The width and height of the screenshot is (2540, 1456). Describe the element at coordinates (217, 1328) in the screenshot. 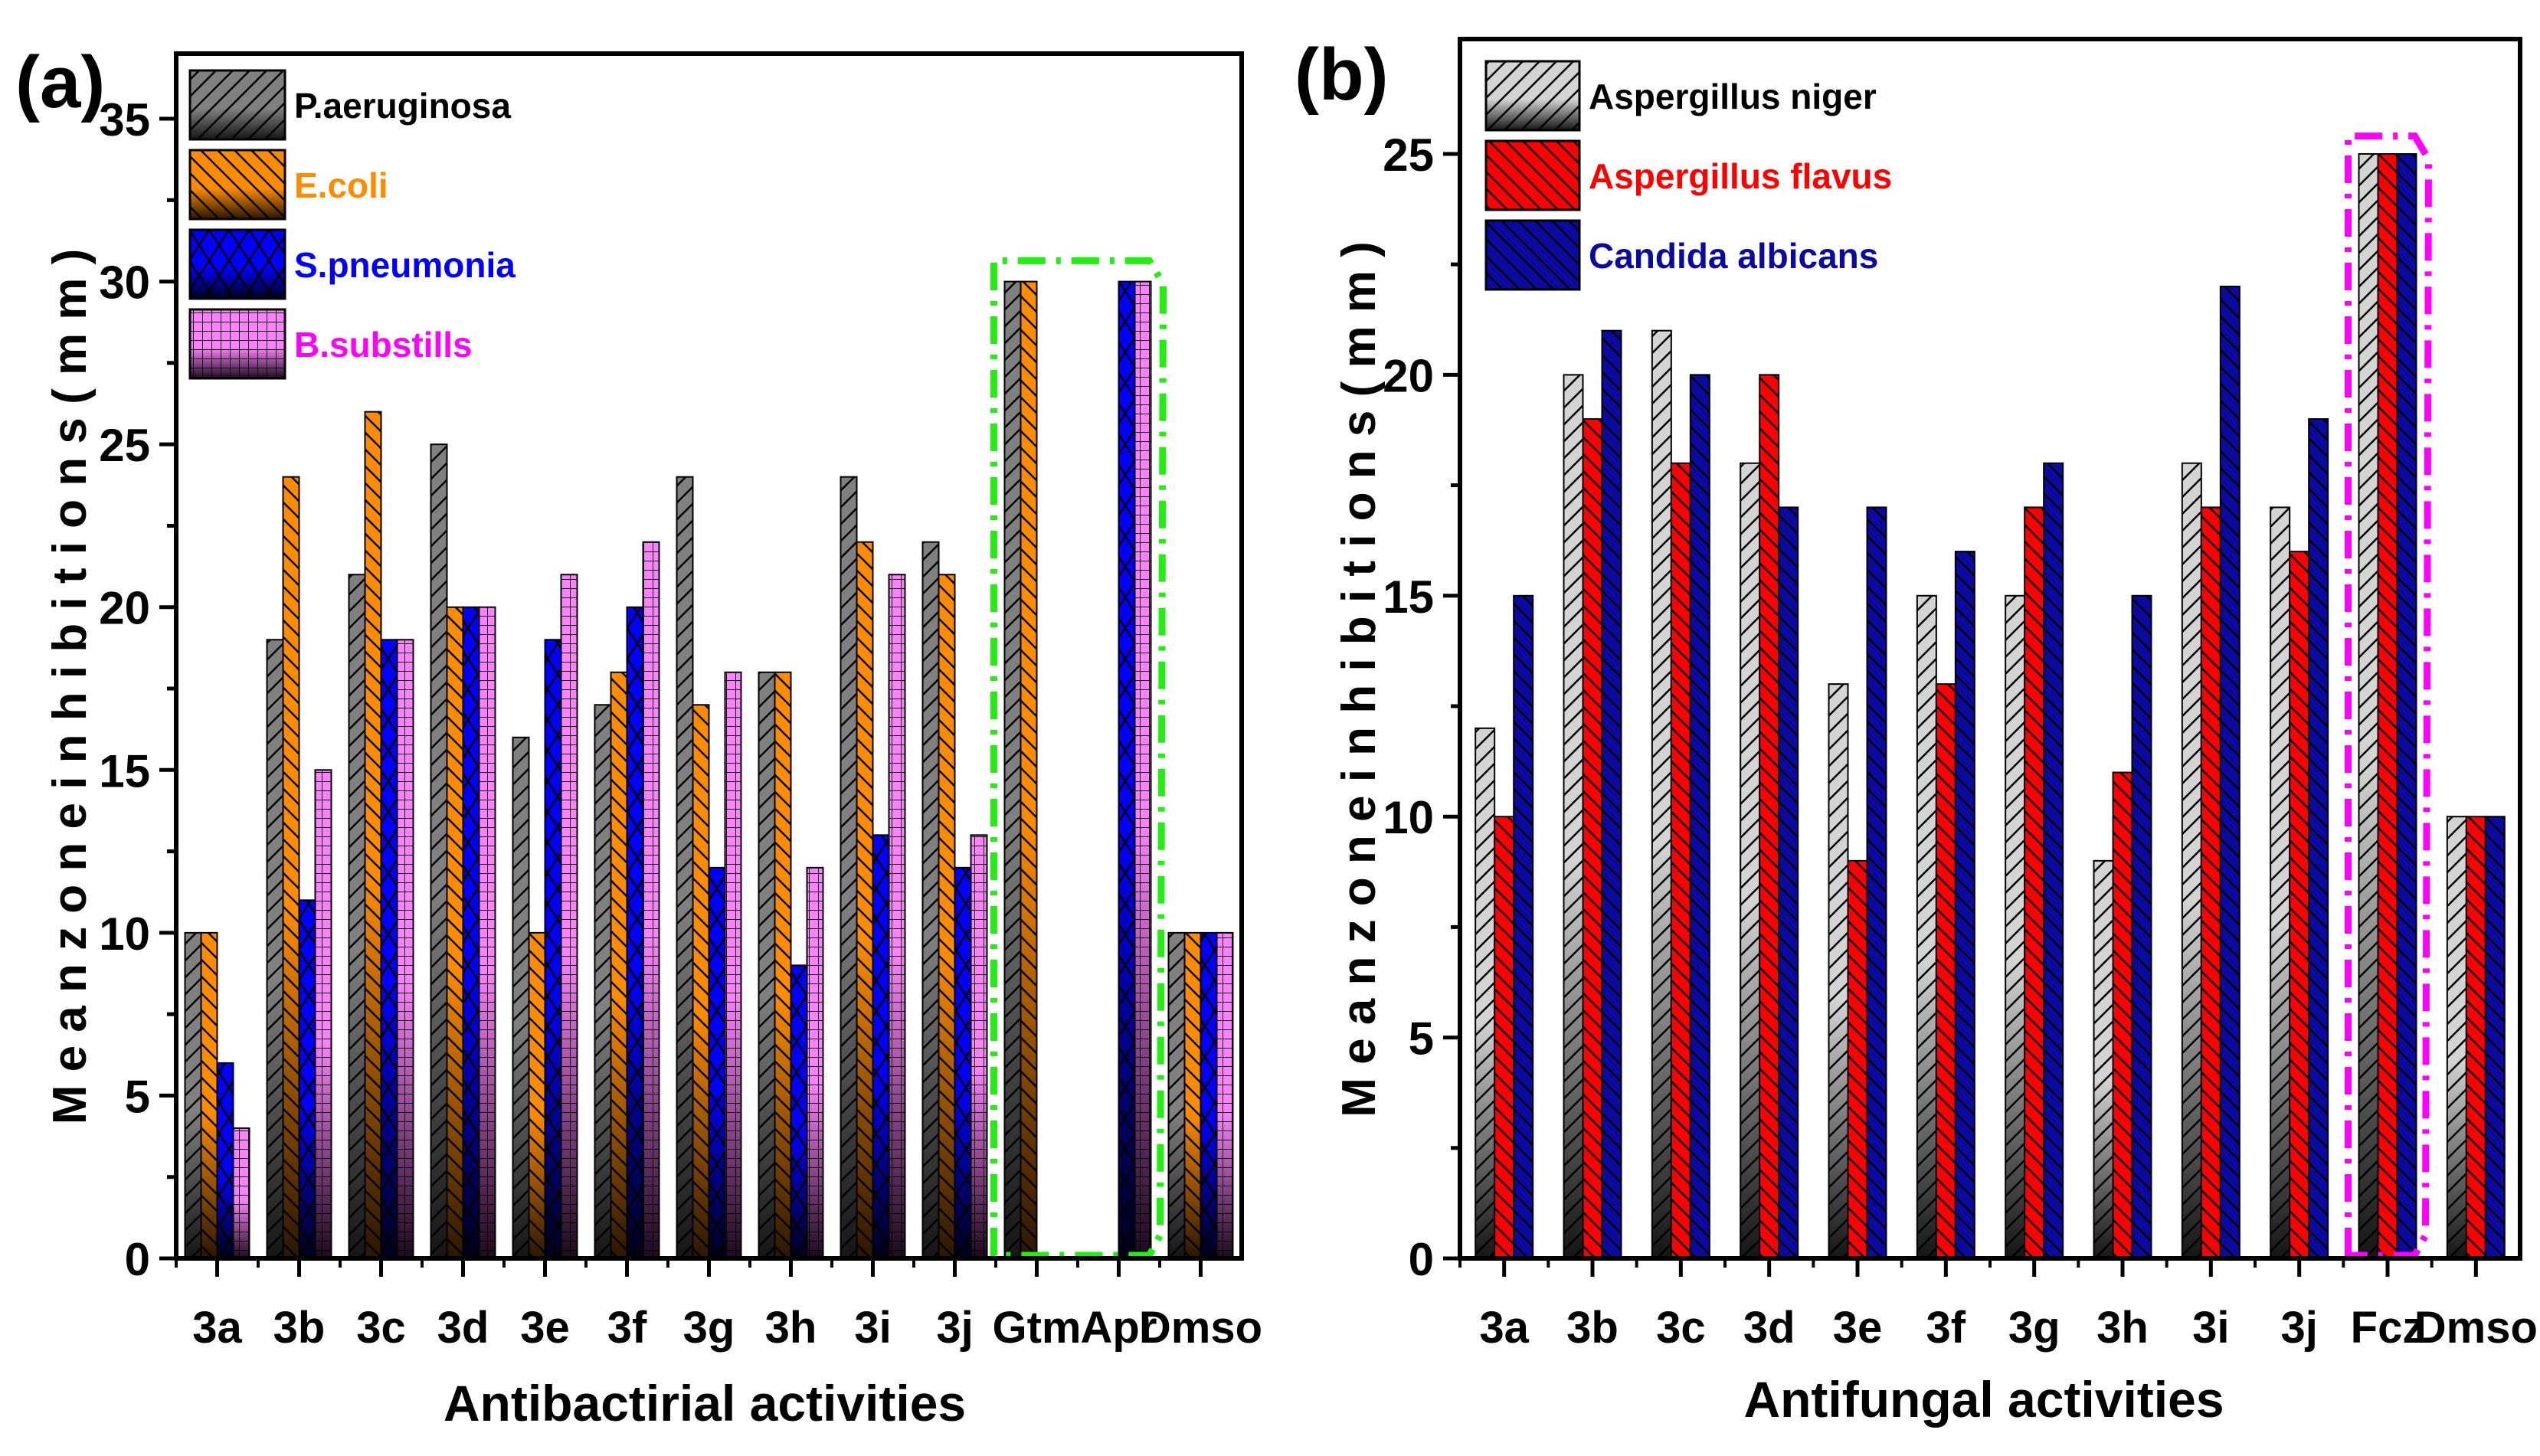

I see `x-tick-label: 3a` at that location.